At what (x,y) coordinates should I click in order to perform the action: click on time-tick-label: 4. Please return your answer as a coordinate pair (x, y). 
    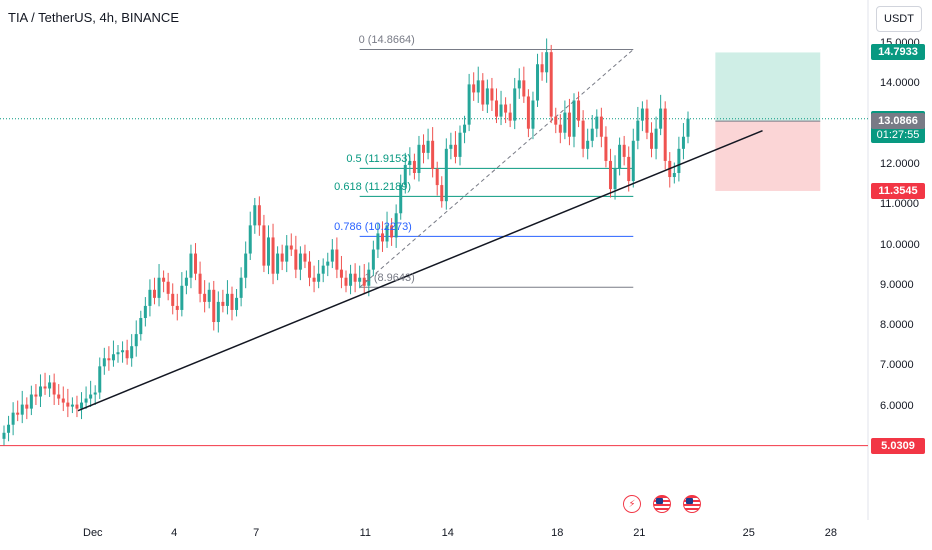
    Looking at the image, I should click on (174, 533).